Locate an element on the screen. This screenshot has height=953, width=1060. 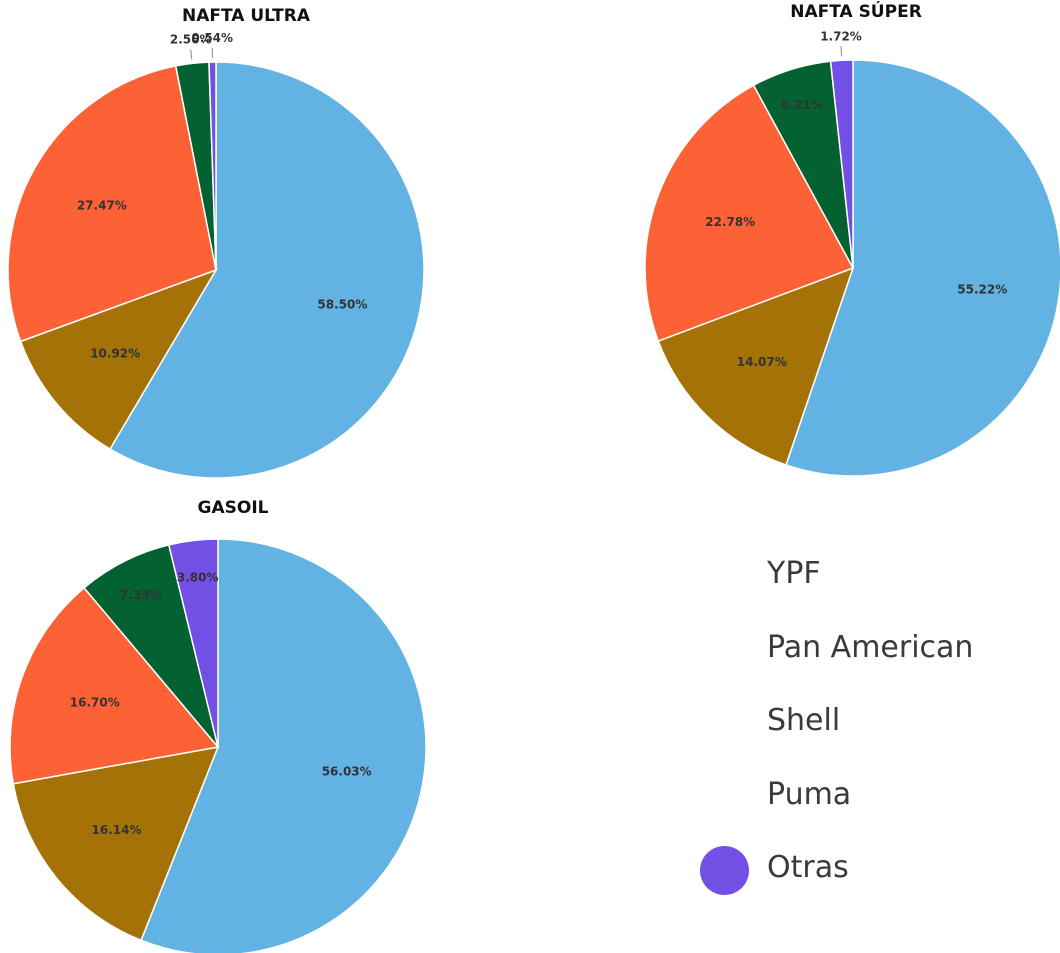
legend-item-shell: Shell is located at coordinates (870, 722).